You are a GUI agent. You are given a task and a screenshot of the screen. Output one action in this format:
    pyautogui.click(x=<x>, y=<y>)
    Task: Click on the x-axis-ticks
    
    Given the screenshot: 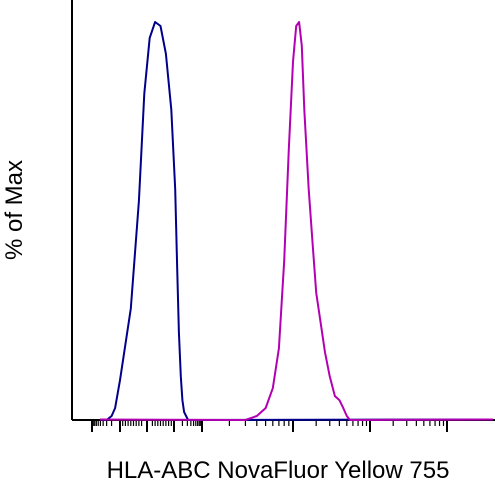 What is the action you would take?
    pyautogui.click(x=269, y=426)
    